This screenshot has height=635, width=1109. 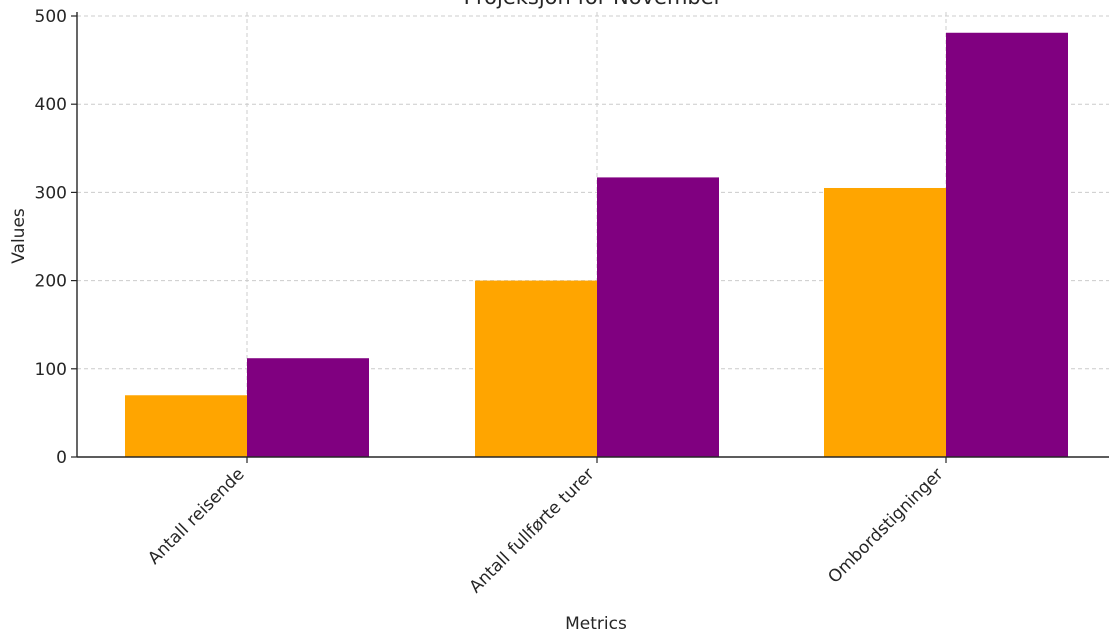 I want to click on chart-title: Projeksjon for November, so click(x=593, y=4).